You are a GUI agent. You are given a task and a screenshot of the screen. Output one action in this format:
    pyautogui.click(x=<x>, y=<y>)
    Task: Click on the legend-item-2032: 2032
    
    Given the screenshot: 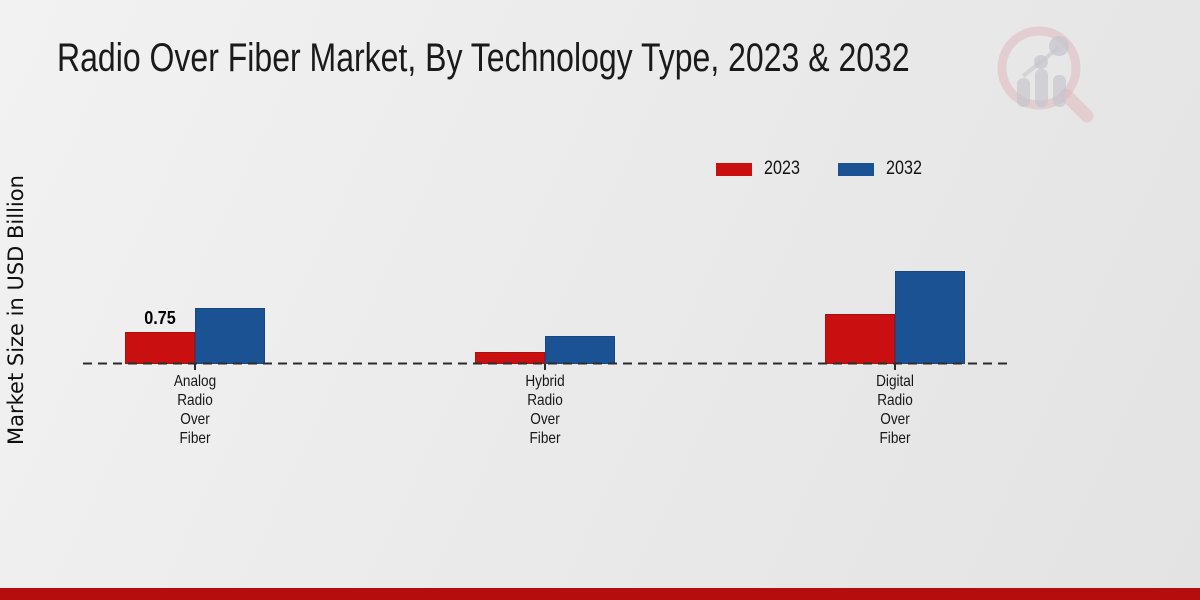 What is the action you would take?
    pyautogui.click(x=883, y=169)
    